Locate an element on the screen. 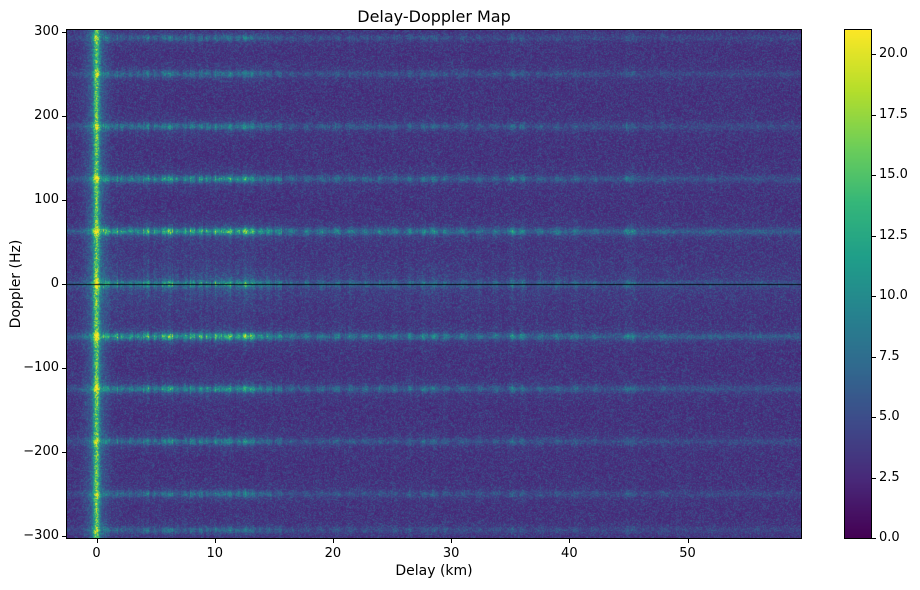 This screenshot has width=920, height=590. y-tick-label: −300 is located at coordinates (41, 535).